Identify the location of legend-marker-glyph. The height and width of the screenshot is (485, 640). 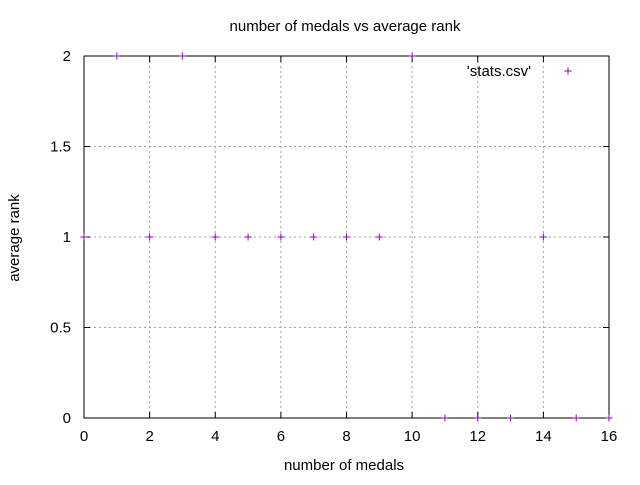
(568, 71).